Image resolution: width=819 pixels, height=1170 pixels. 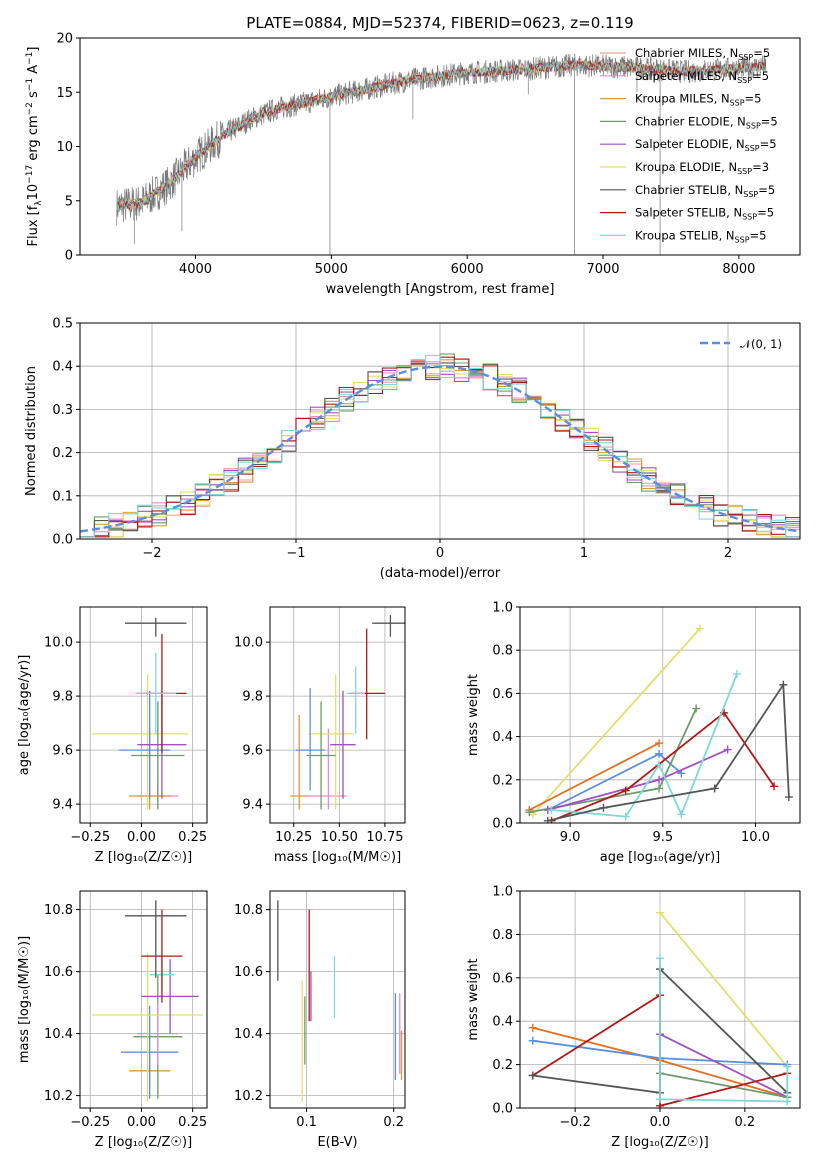 I want to click on x-axis-label: mass [log₁₀(M/M☉)], so click(x=337, y=857).